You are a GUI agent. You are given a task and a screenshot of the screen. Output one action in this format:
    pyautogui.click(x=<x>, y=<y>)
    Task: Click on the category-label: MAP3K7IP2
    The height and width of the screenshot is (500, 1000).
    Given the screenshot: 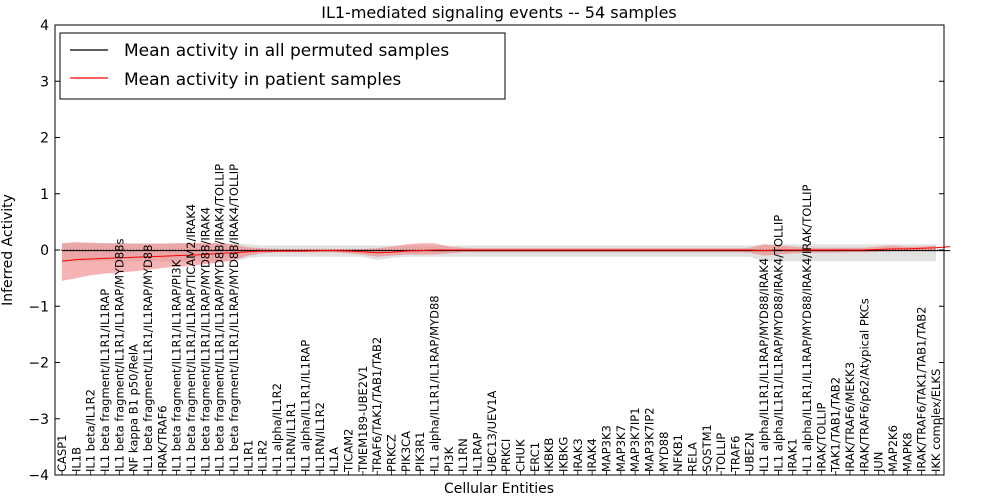 What is the action you would take?
    pyautogui.click(x=649, y=439)
    